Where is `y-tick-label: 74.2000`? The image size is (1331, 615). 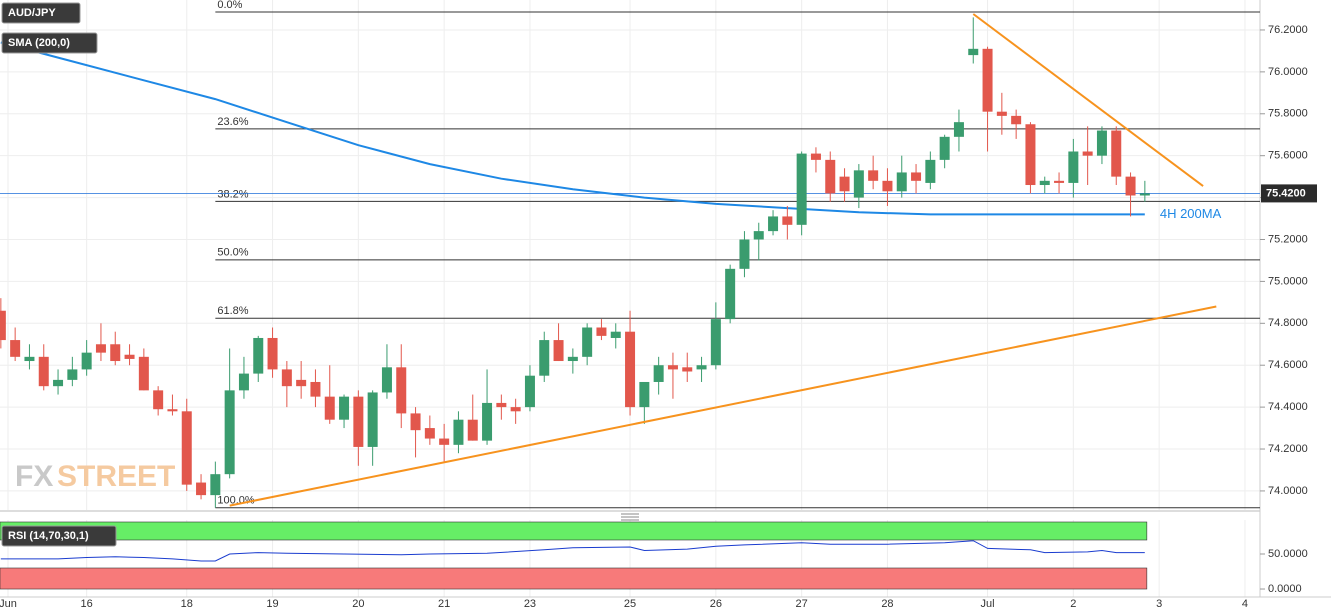
y-tick-label: 74.2000 is located at coordinates (1288, 449).